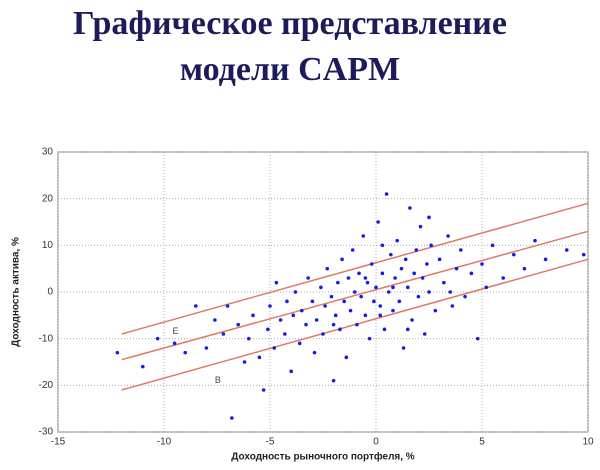  Describe the element at coordinates (46, 385) in the screenshot. I see `y-tick-label: -20` at that location.